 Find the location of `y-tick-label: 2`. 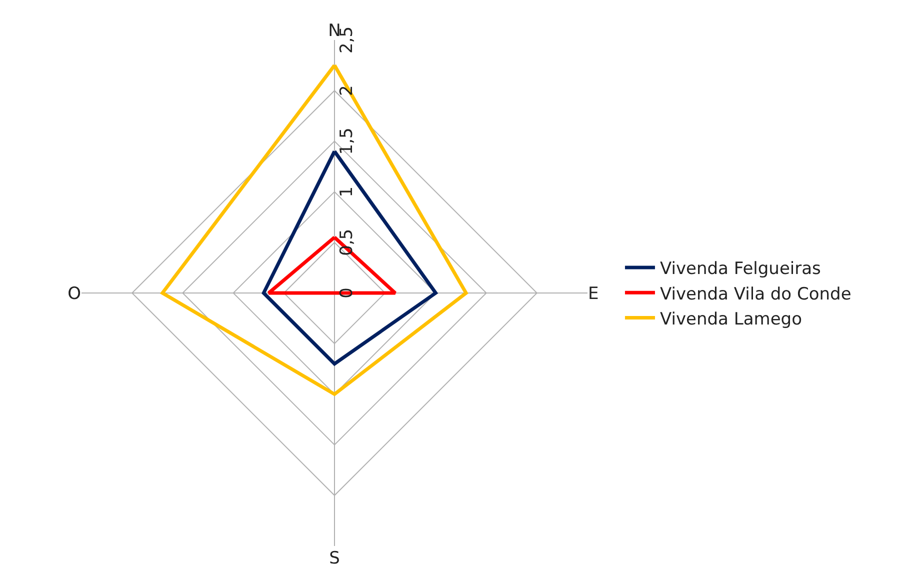

y-tick-label: 2 is located at coordinates (347, 90).